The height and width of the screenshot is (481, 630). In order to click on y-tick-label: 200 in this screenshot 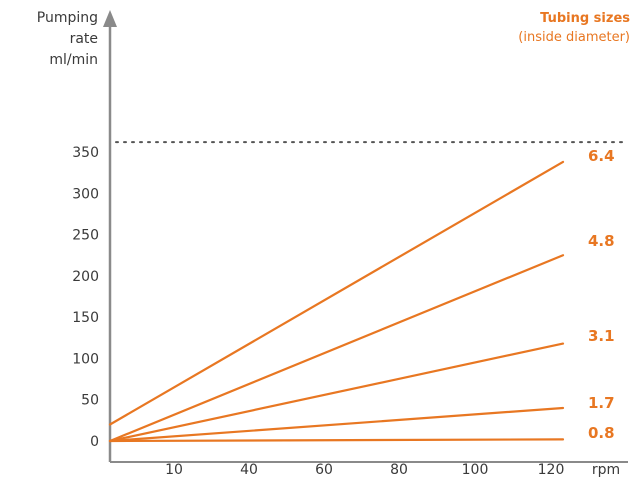, I will do `click(85, 277)`.